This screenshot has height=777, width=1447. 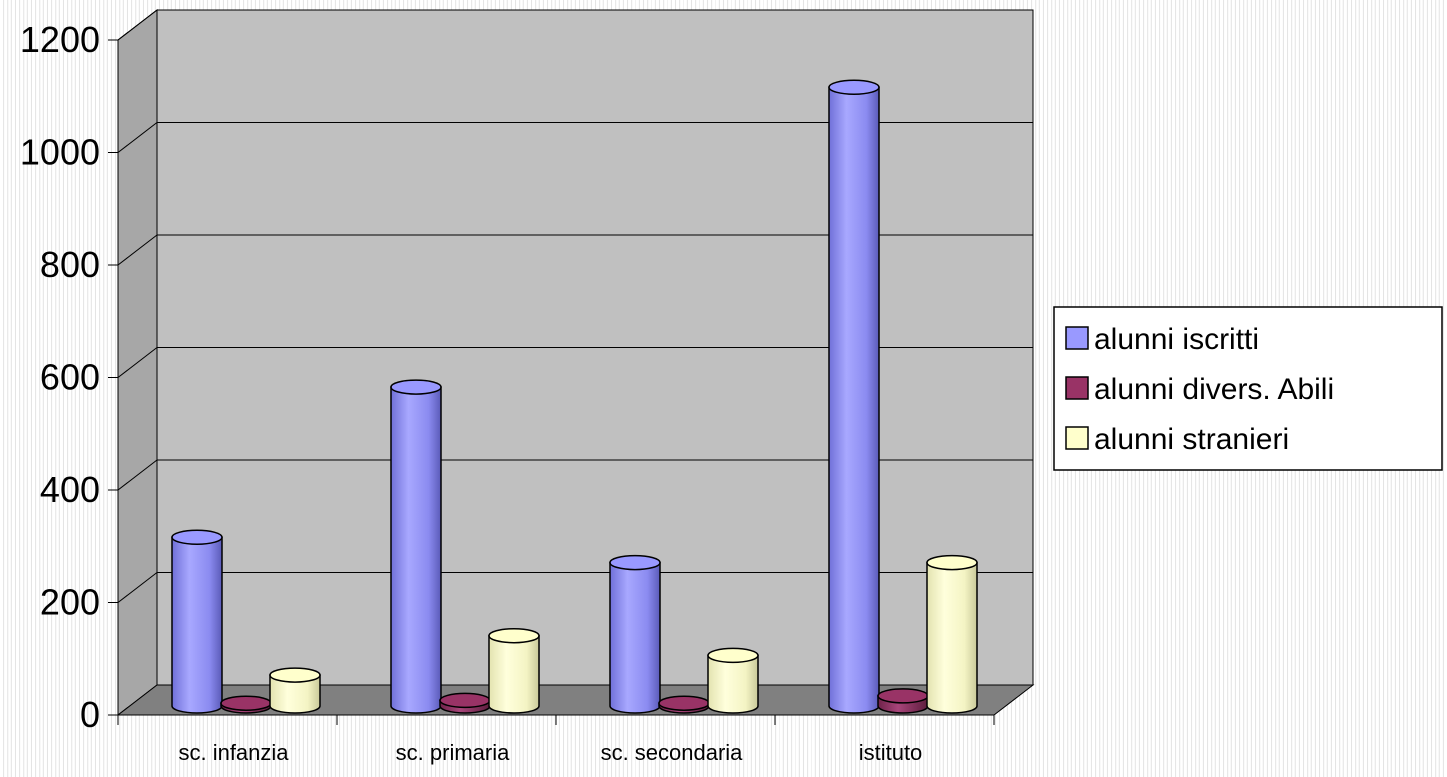 What do you see at coordinates (60, 152) in the screenshot?
I see `y-tick-label: 1000` at bounding box center [60, 152].